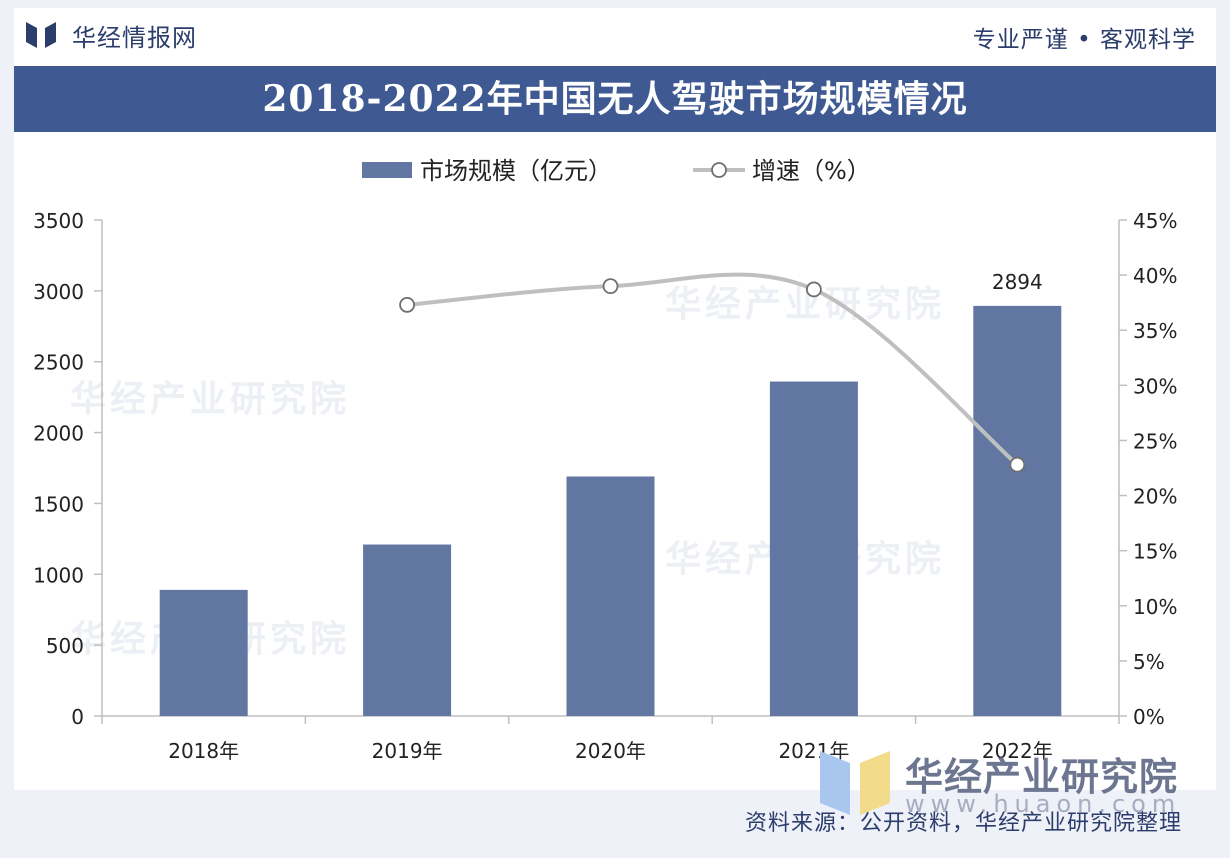  Describe the element at coordinates (1043, 804) in the screenshot. I see `watermark-url: www.huaon.com` at that location.